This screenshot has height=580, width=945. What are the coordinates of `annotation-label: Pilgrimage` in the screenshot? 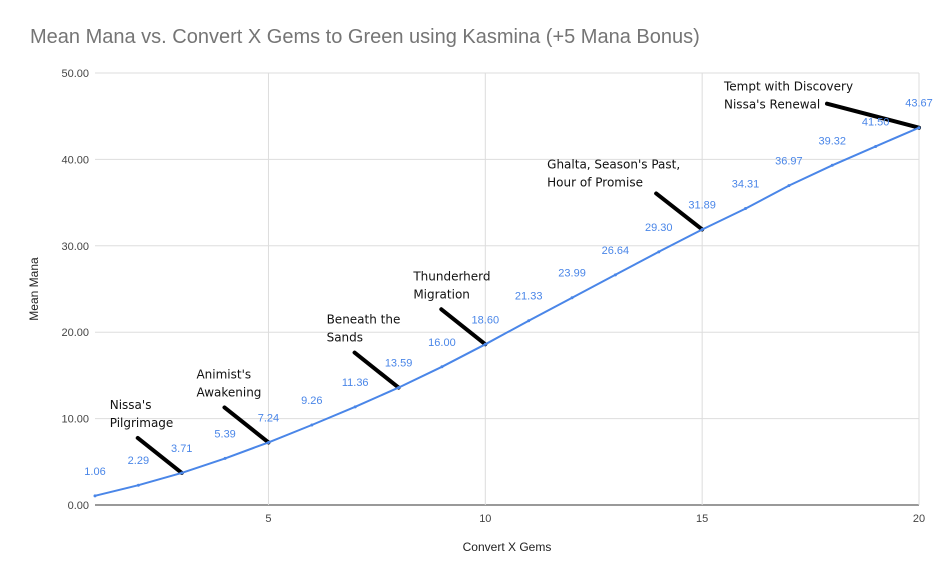 It's located at (142, 423).